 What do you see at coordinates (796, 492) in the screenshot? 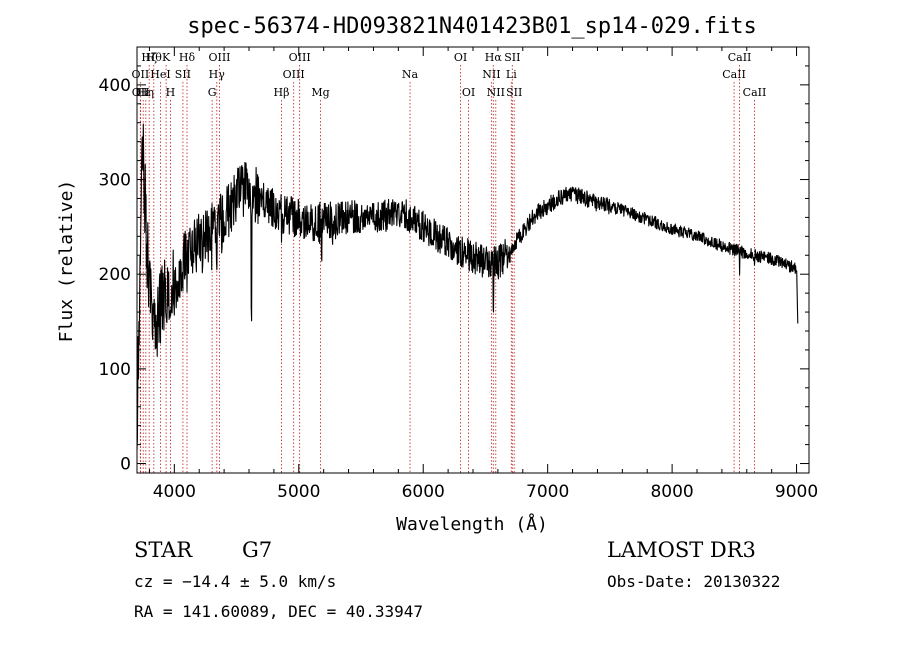
I see `x-tick-label: 9000` at bounding box center [796, 492].